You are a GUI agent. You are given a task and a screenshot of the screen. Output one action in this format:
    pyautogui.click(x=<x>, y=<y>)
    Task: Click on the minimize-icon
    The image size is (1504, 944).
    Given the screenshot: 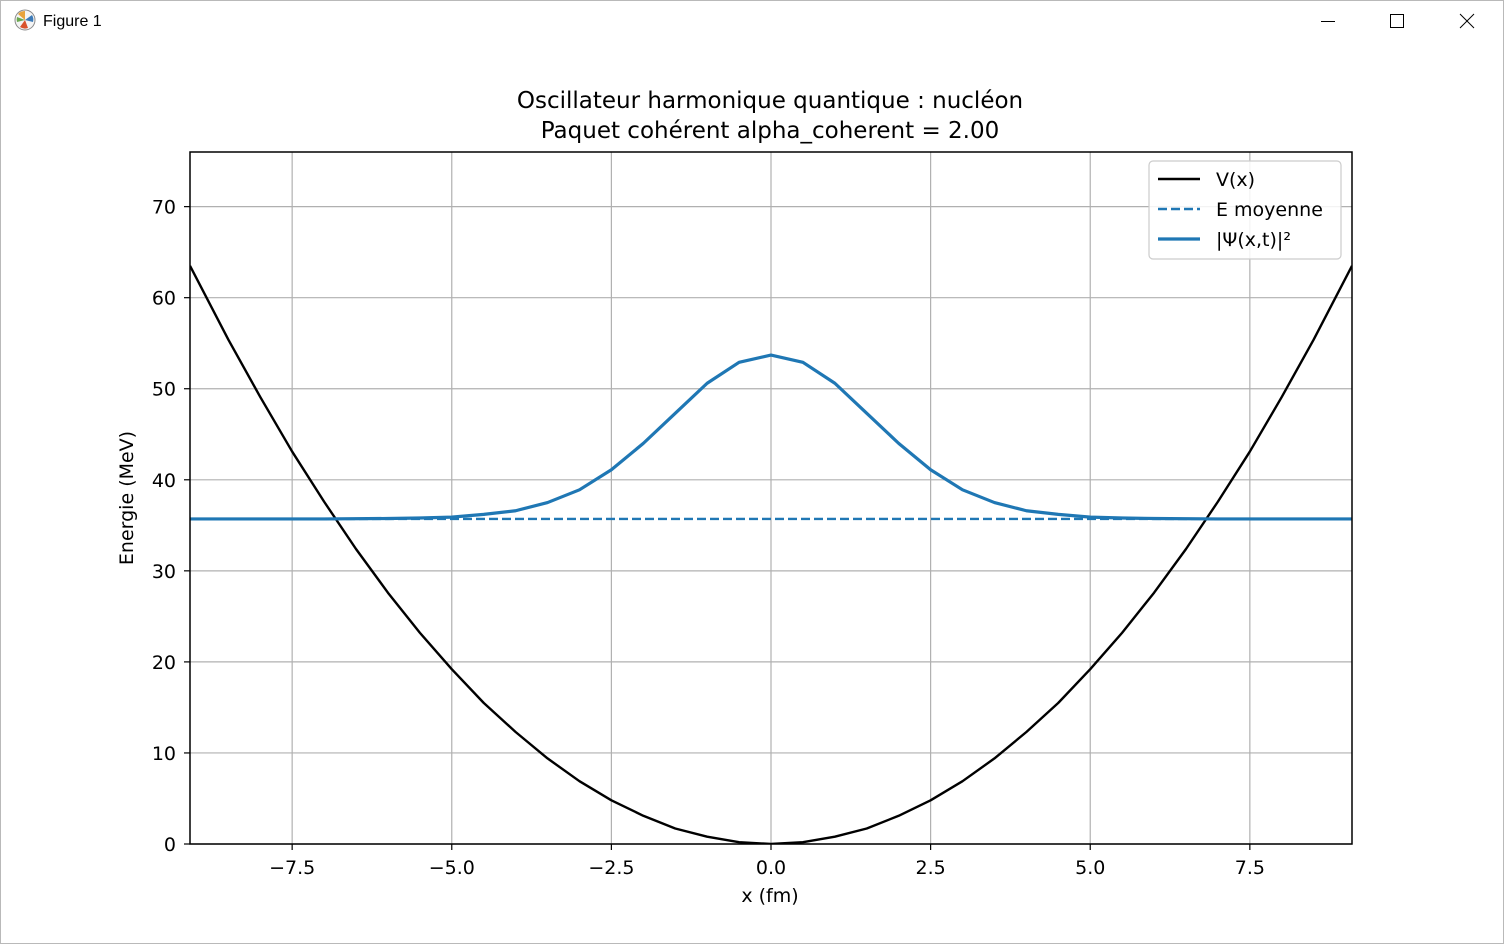 What is the action you would take?
    pyautogui.click(x=1328, y=21)
    